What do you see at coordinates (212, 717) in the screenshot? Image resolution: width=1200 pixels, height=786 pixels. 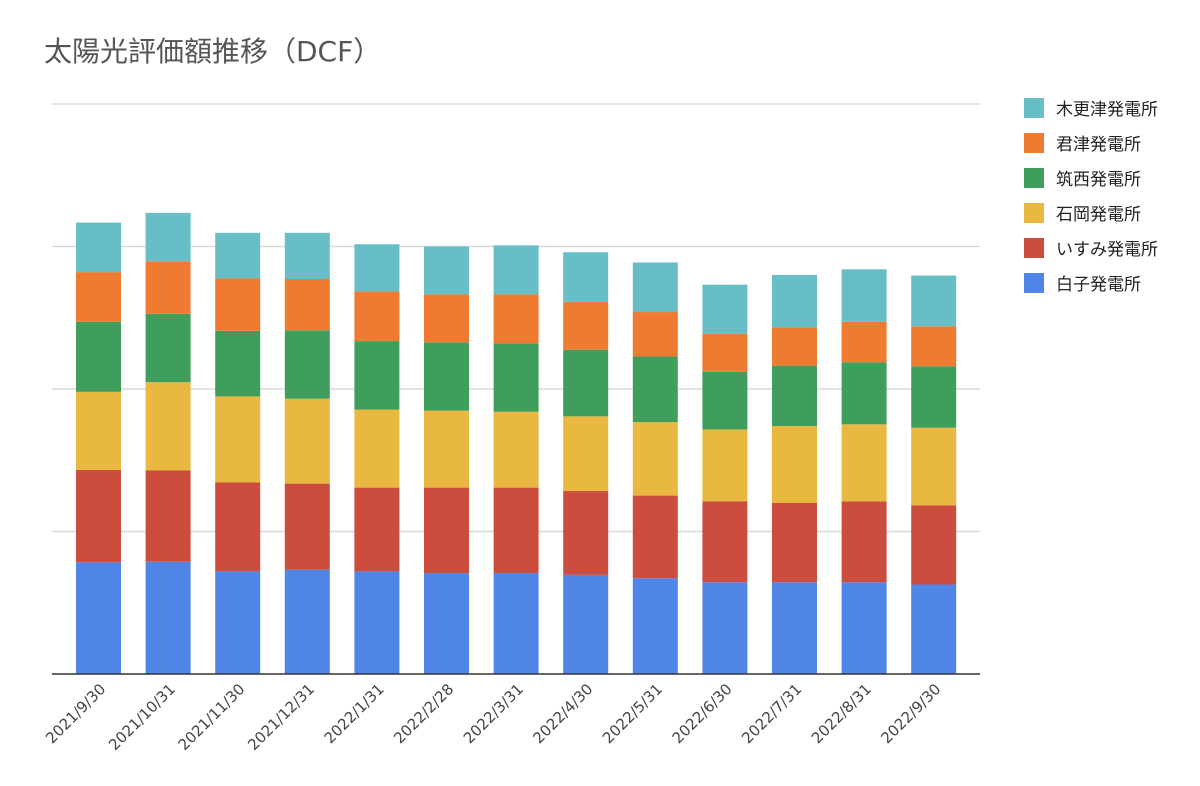 I see `x-tick-label: 2021/11/30` at bounding box center [212, 717].